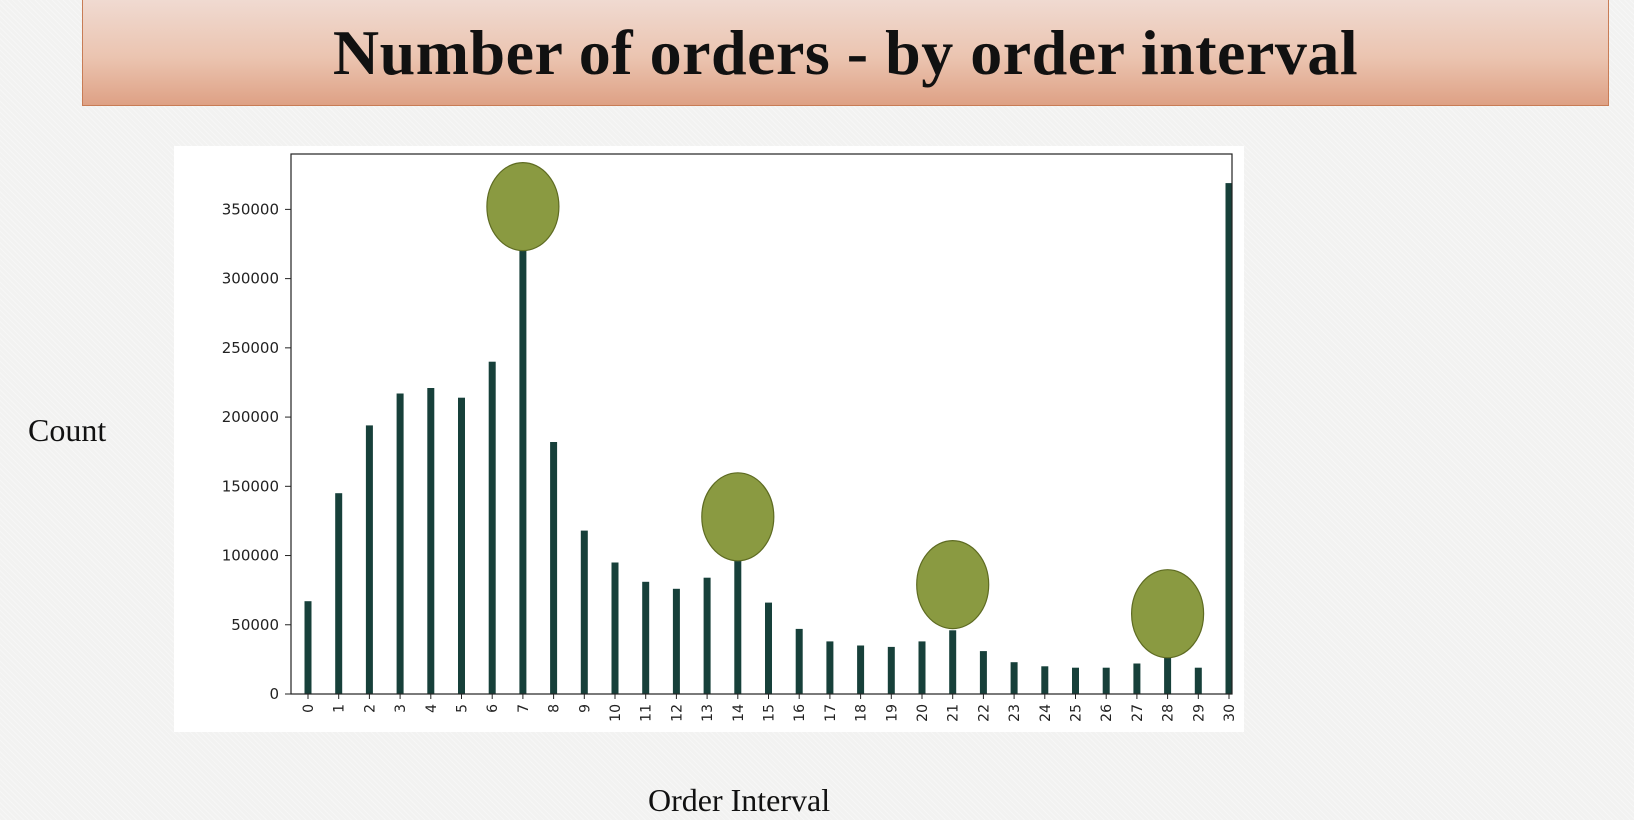  Describe the element at coordinates (954, 713) in the screenshot. I see `x-tick-label: 21` at that location.